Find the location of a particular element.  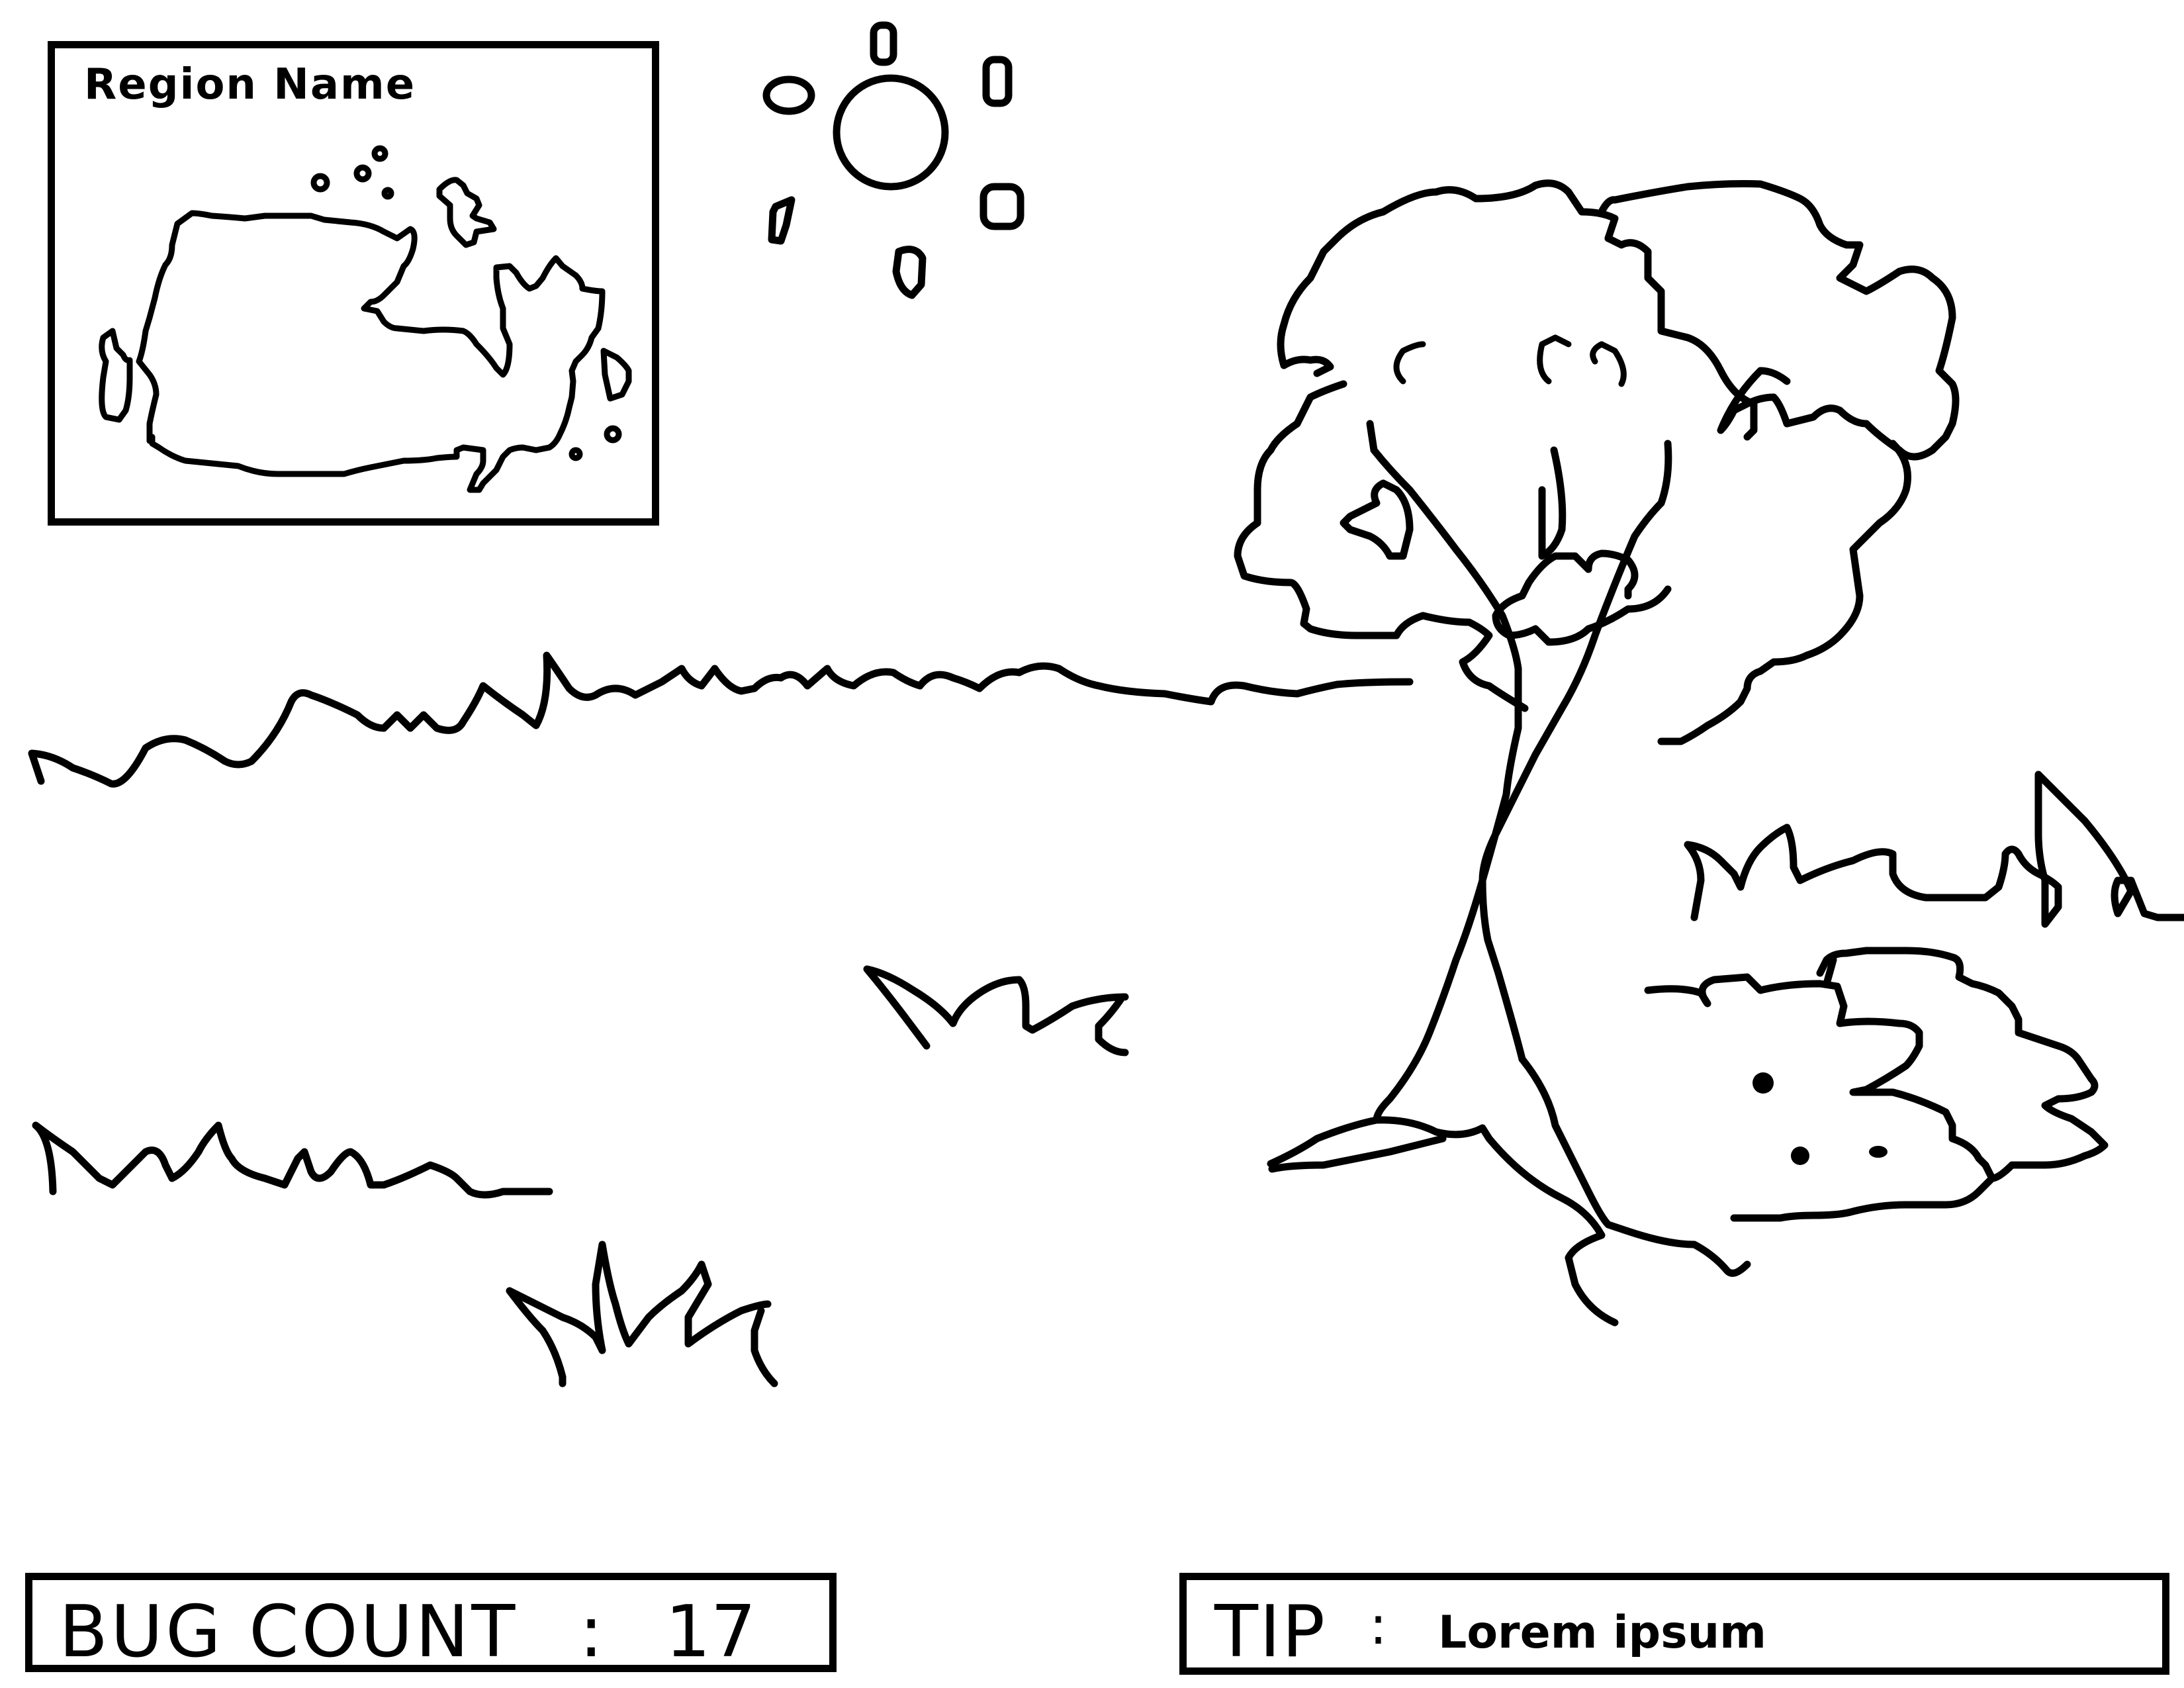

bush is located at coordinates (1877, 1084).